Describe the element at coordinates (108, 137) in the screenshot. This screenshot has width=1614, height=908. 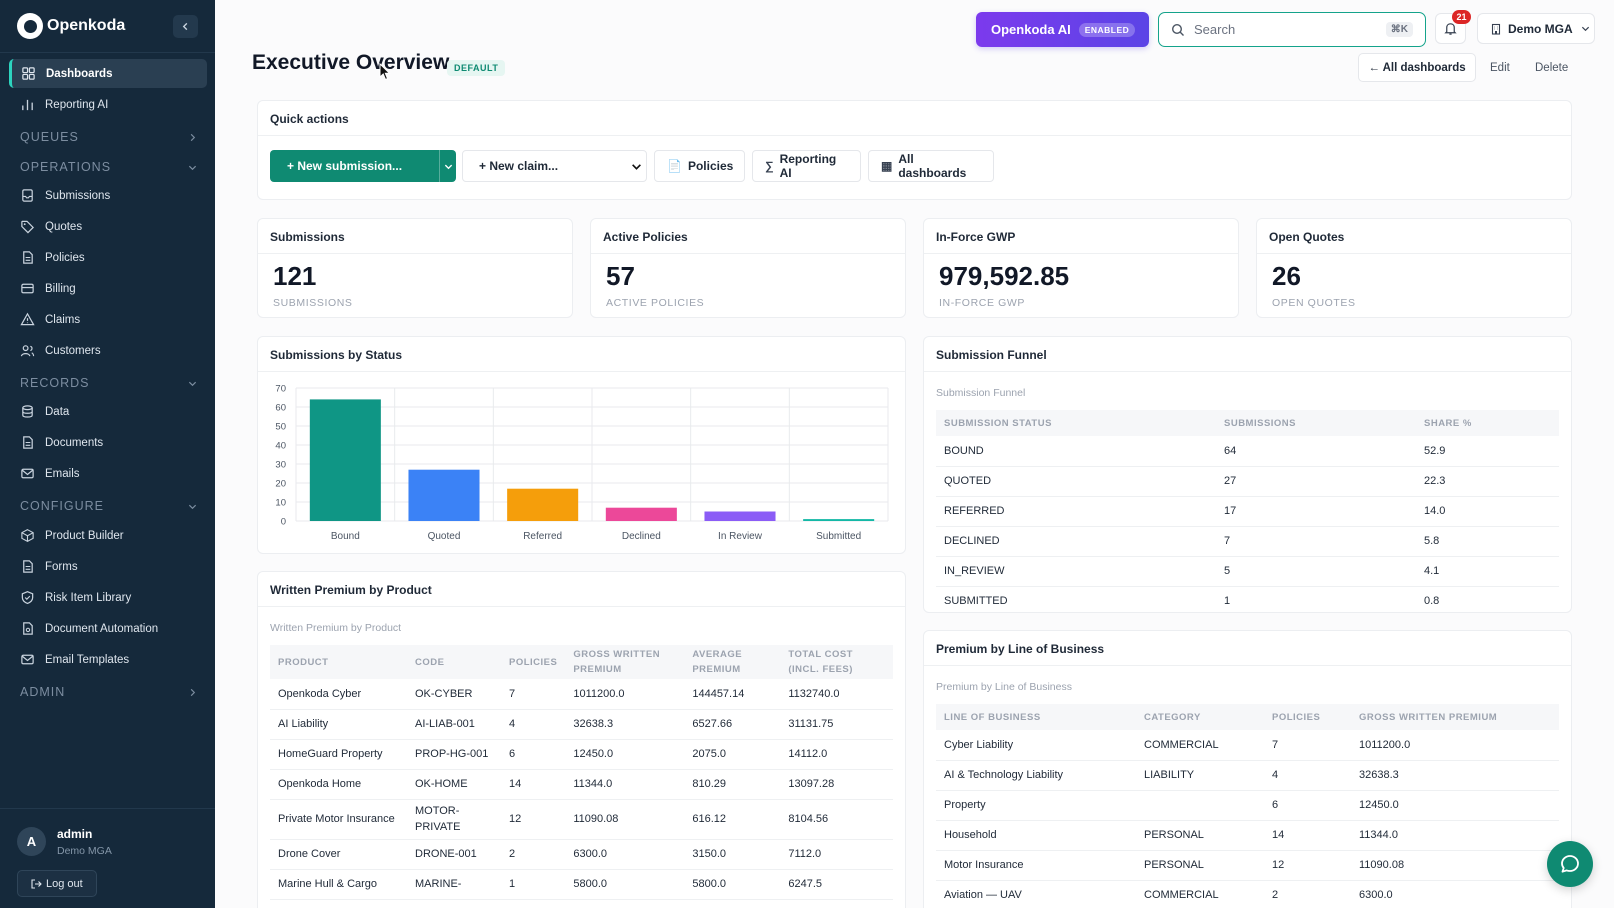
I see `section-queues: QUEUES` at that location.